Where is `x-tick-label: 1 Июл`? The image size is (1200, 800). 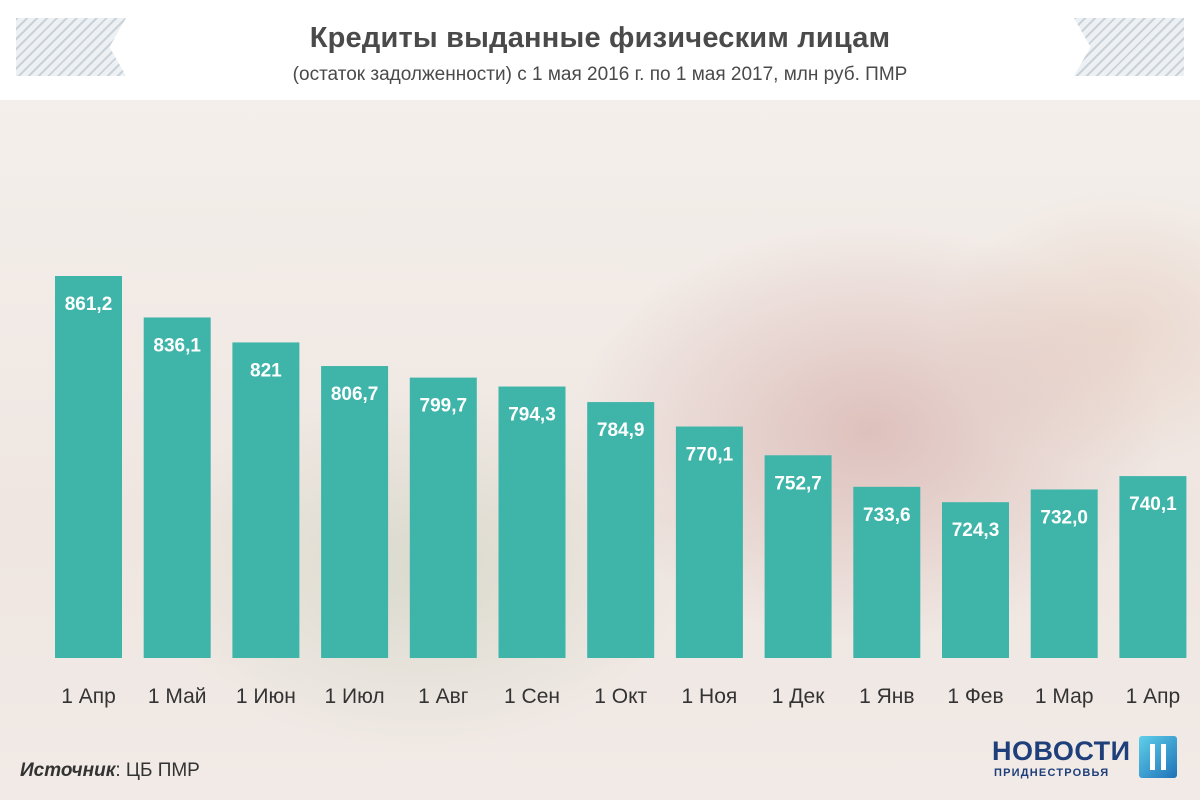 x-tick-label: 1 Июл is located at coordinates (355, 696).